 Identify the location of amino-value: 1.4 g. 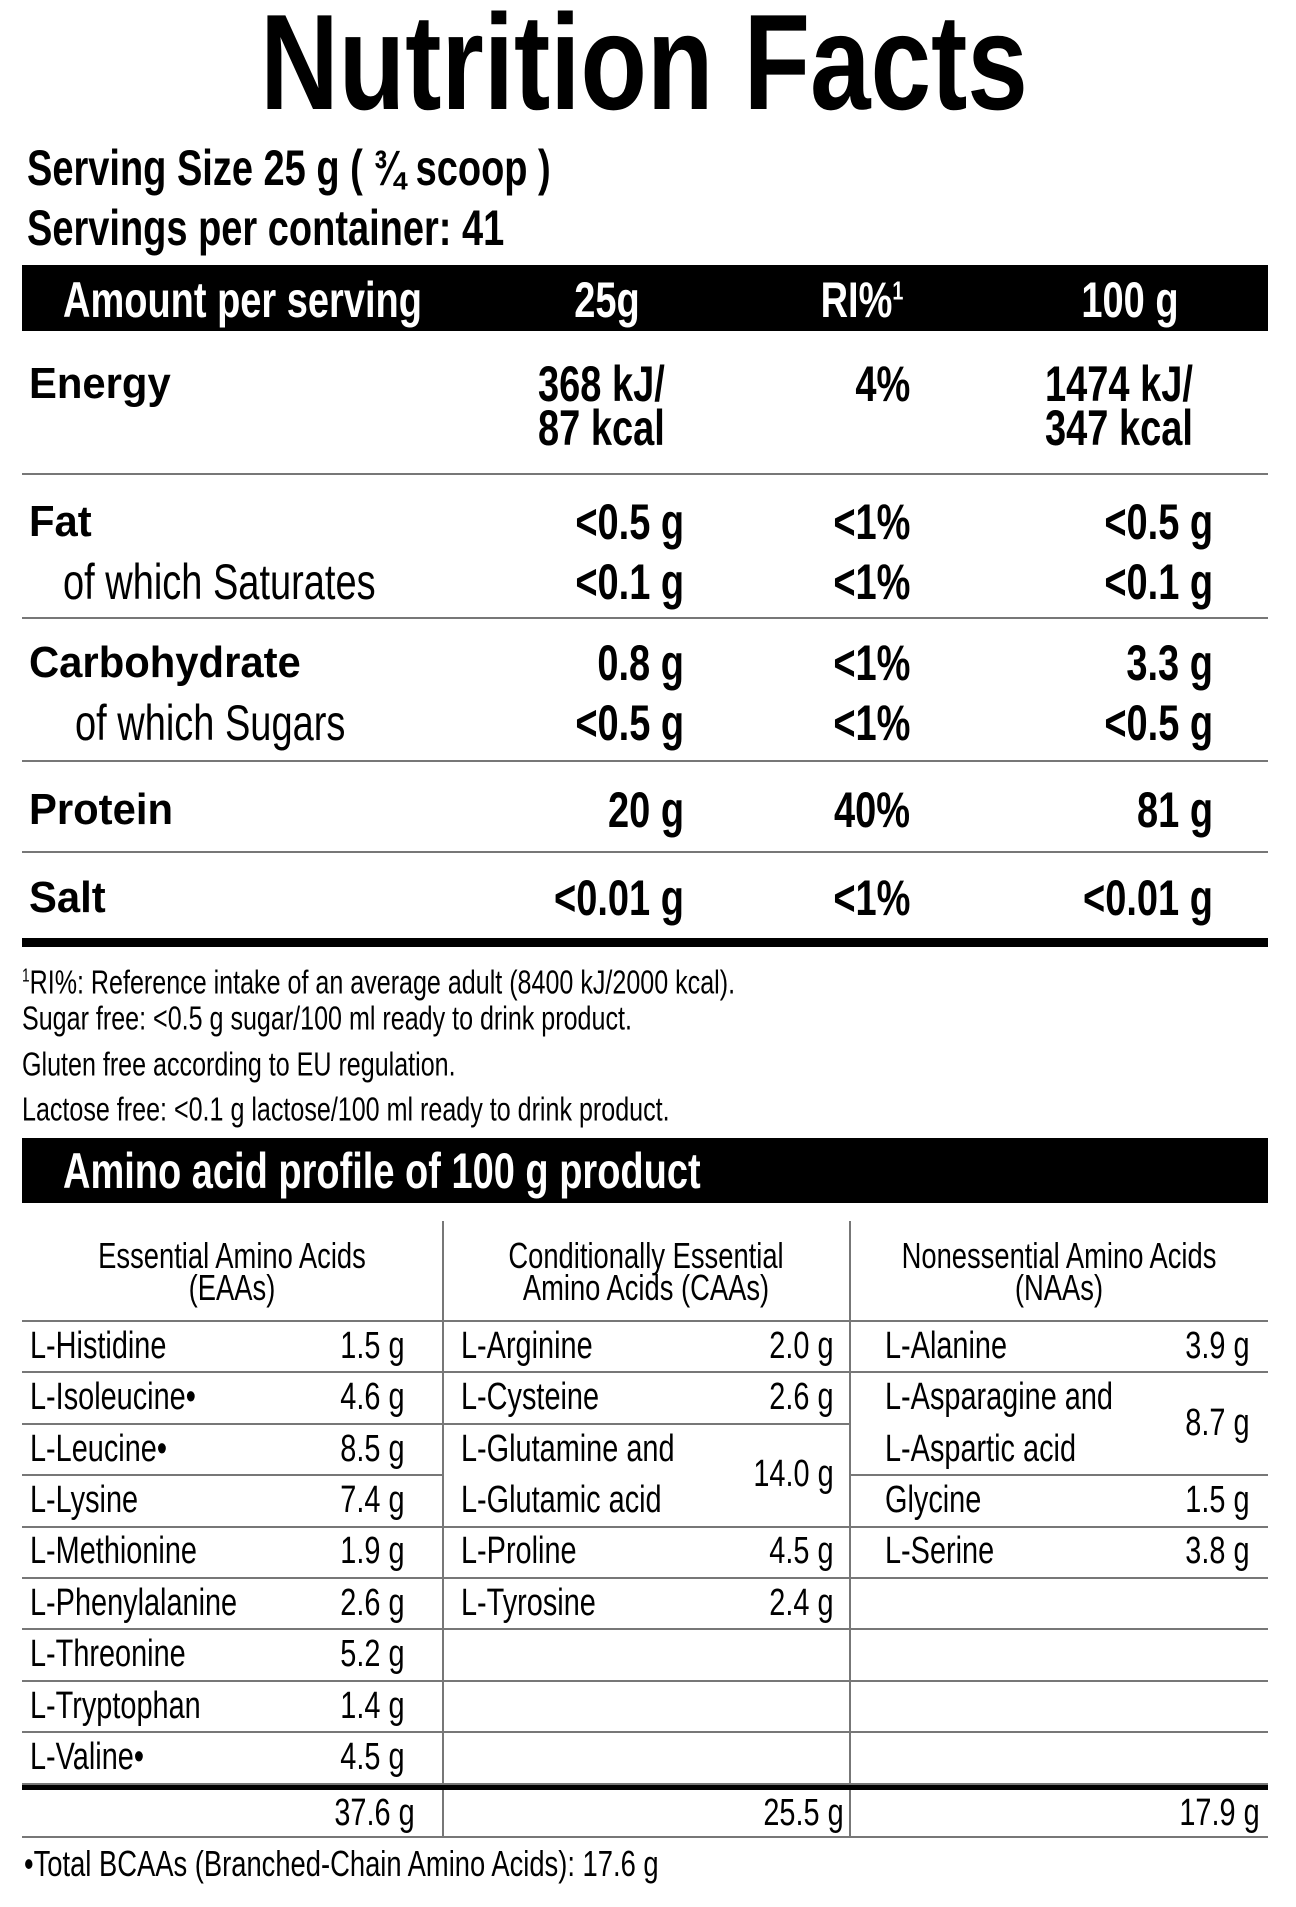
(372, 1705).